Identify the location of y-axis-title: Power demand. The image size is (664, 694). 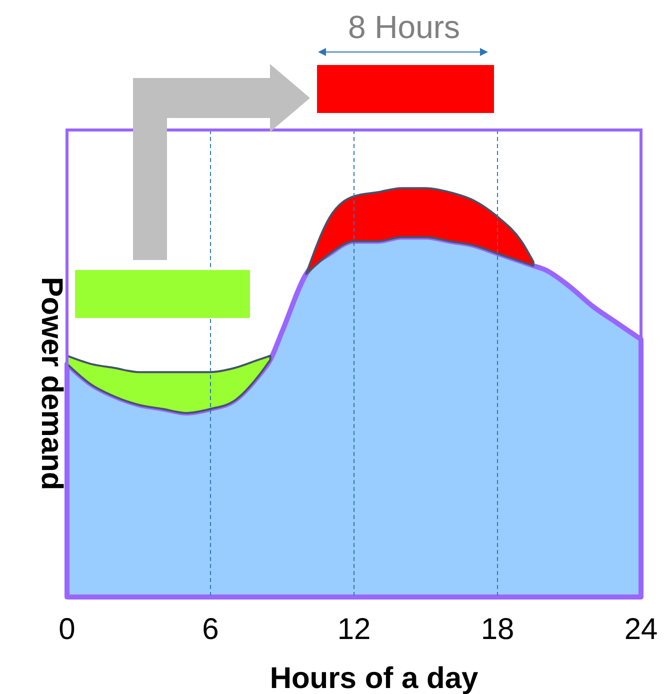
(51, 383).